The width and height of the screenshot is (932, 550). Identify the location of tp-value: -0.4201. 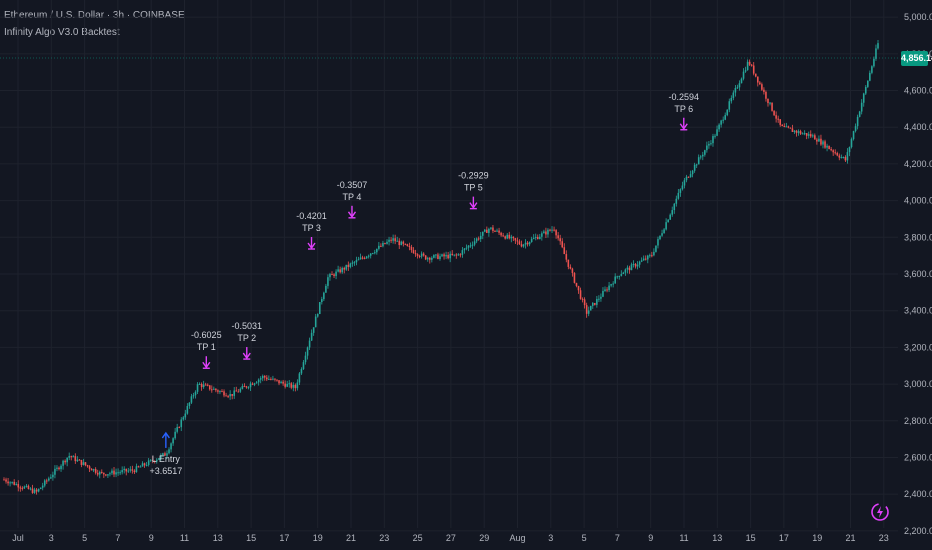
(311, 216).